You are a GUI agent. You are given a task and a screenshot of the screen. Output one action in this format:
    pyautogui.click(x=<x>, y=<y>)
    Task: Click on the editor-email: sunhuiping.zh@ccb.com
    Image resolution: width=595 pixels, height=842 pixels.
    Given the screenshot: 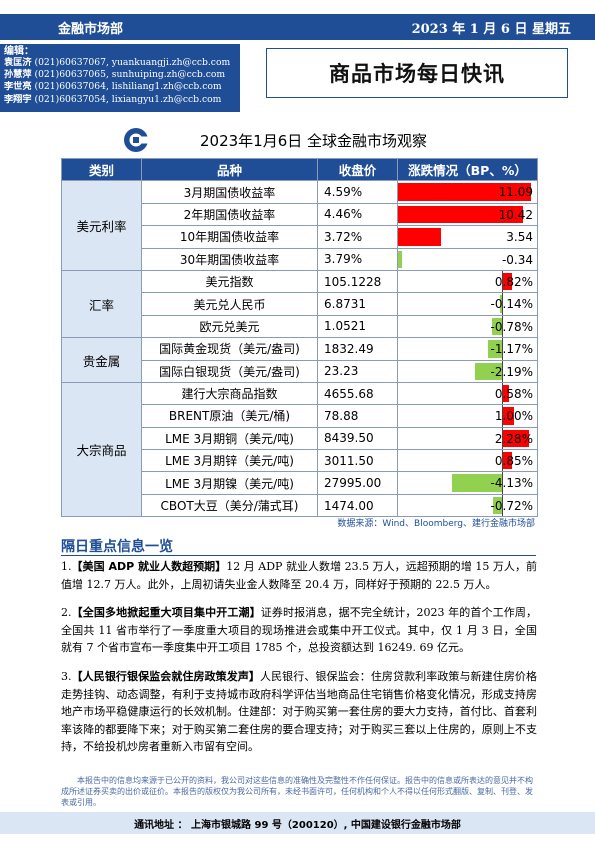 What is the action you would take?
    pyautogui.click(x=168, y=75)
    